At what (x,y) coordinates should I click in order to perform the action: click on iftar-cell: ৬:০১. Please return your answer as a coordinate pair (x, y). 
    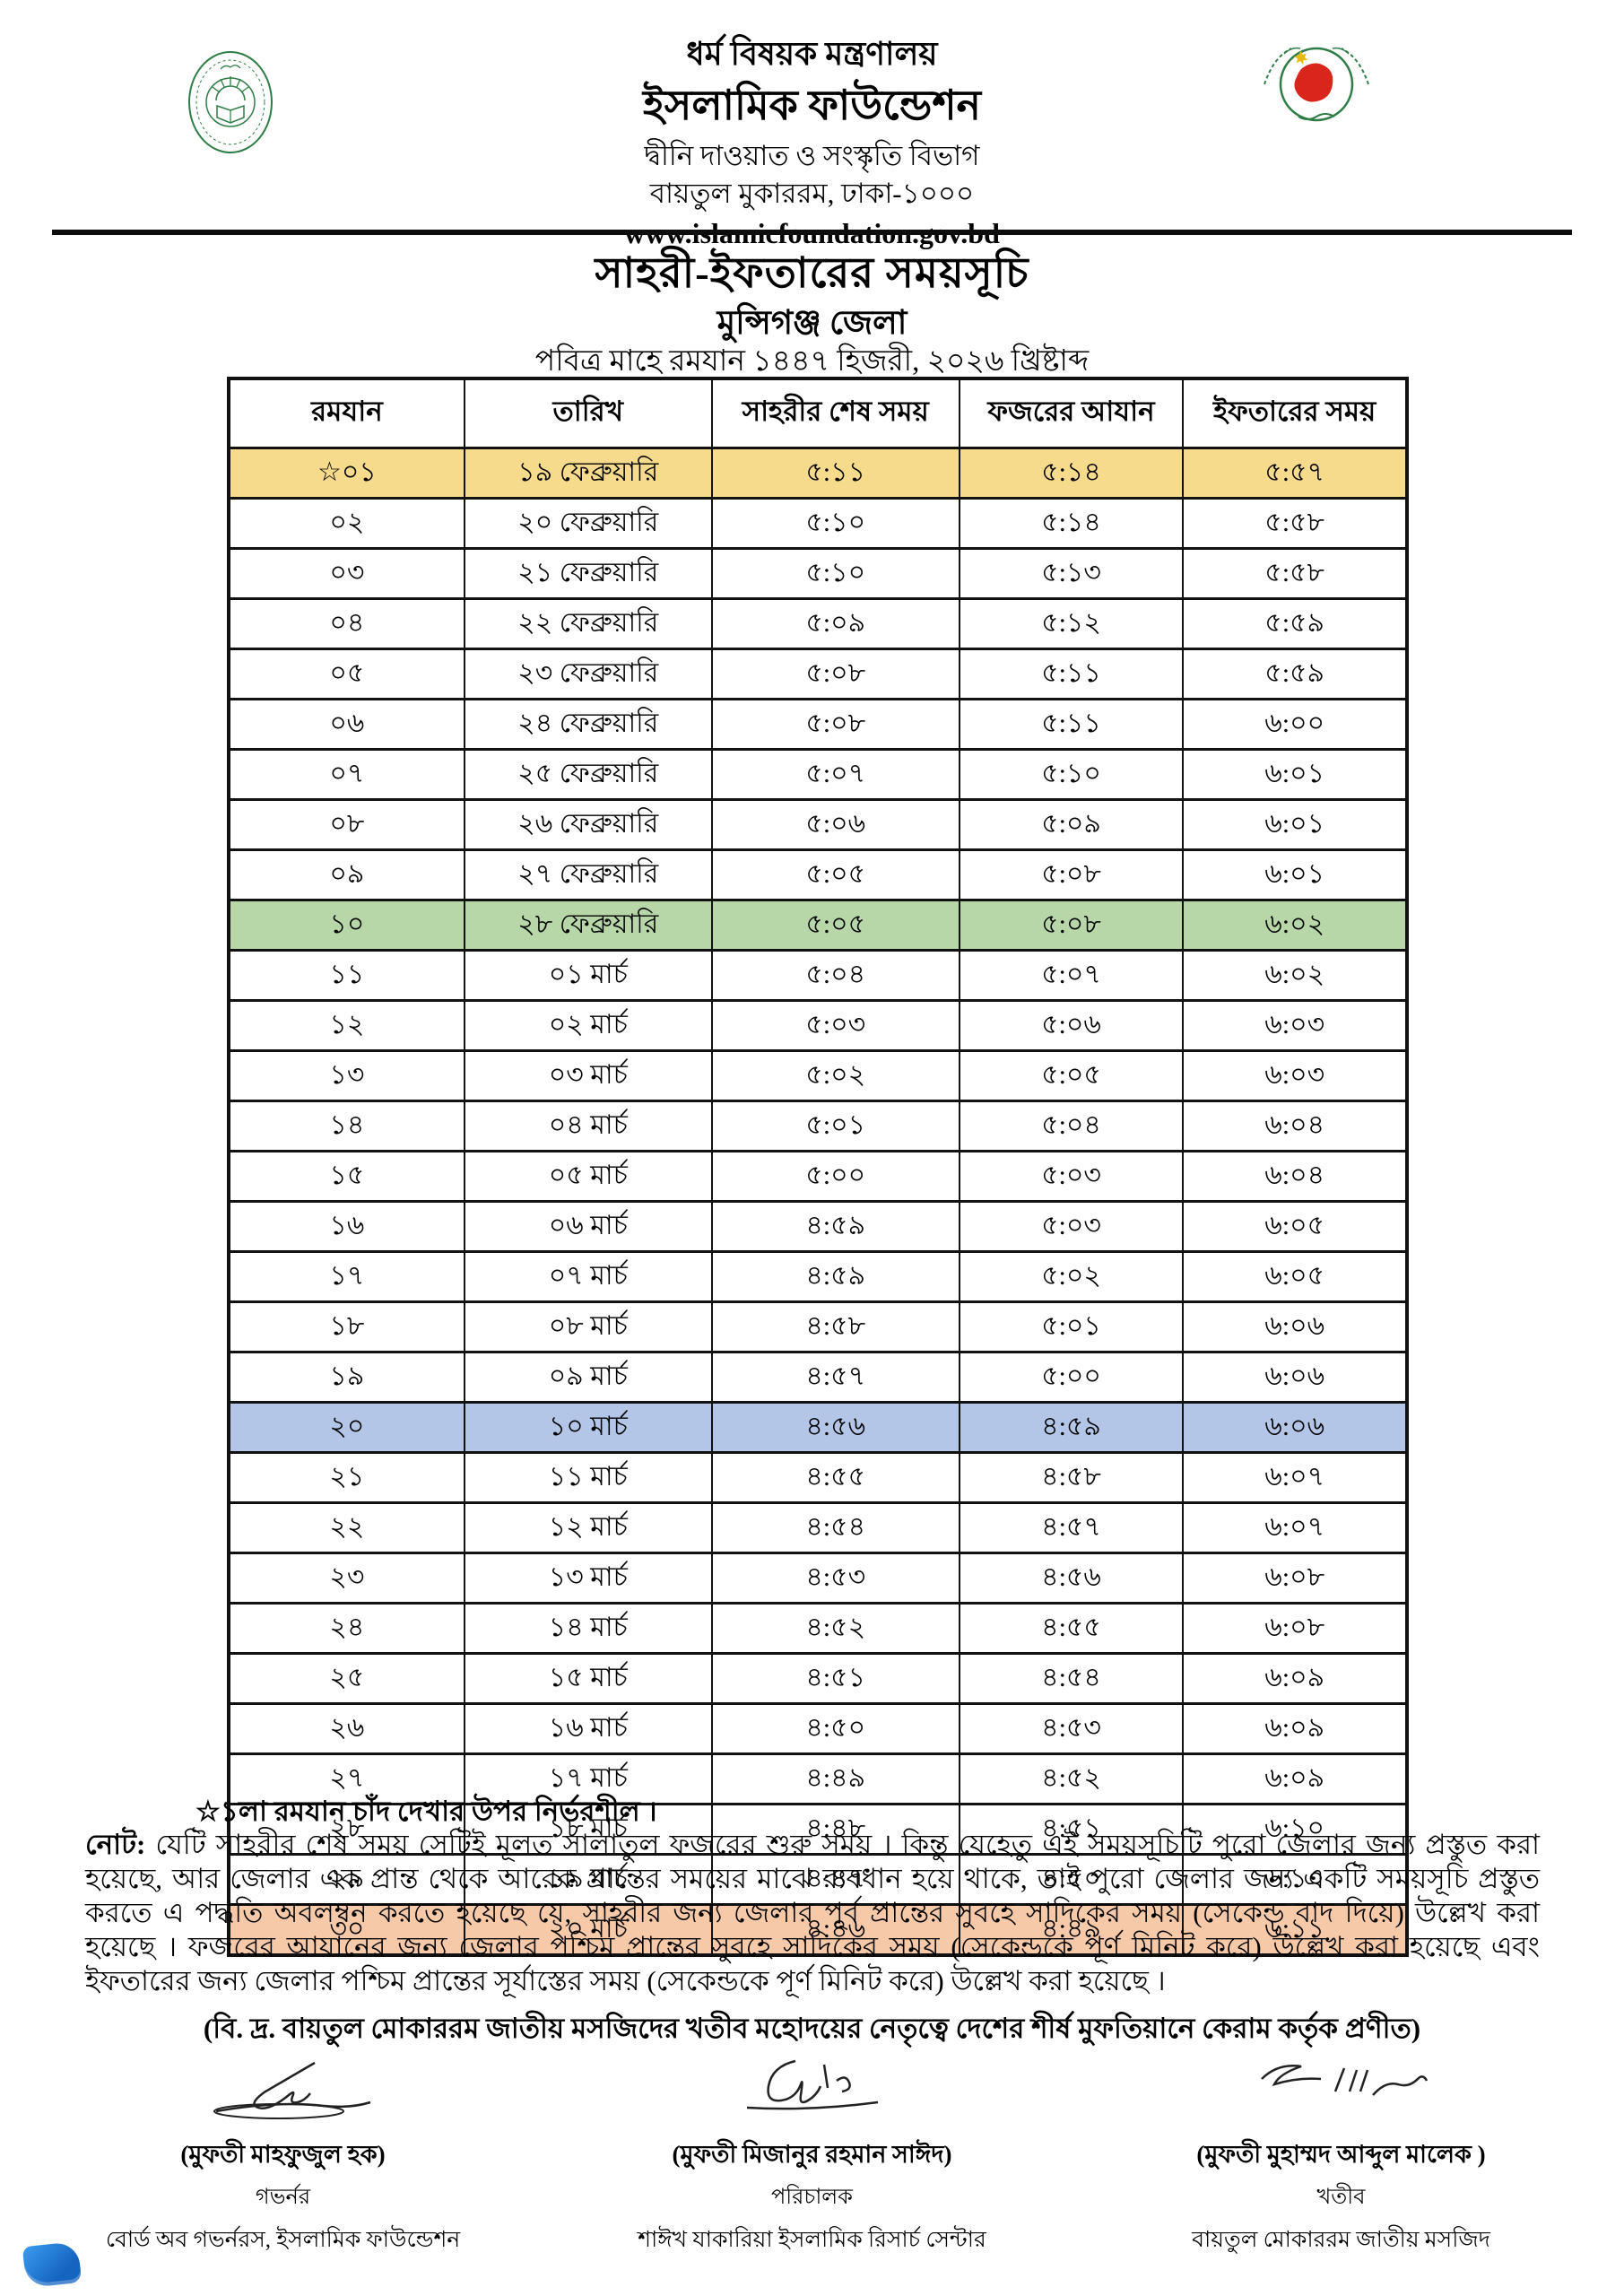
    Looking at the image, I should click on (1295, 824).